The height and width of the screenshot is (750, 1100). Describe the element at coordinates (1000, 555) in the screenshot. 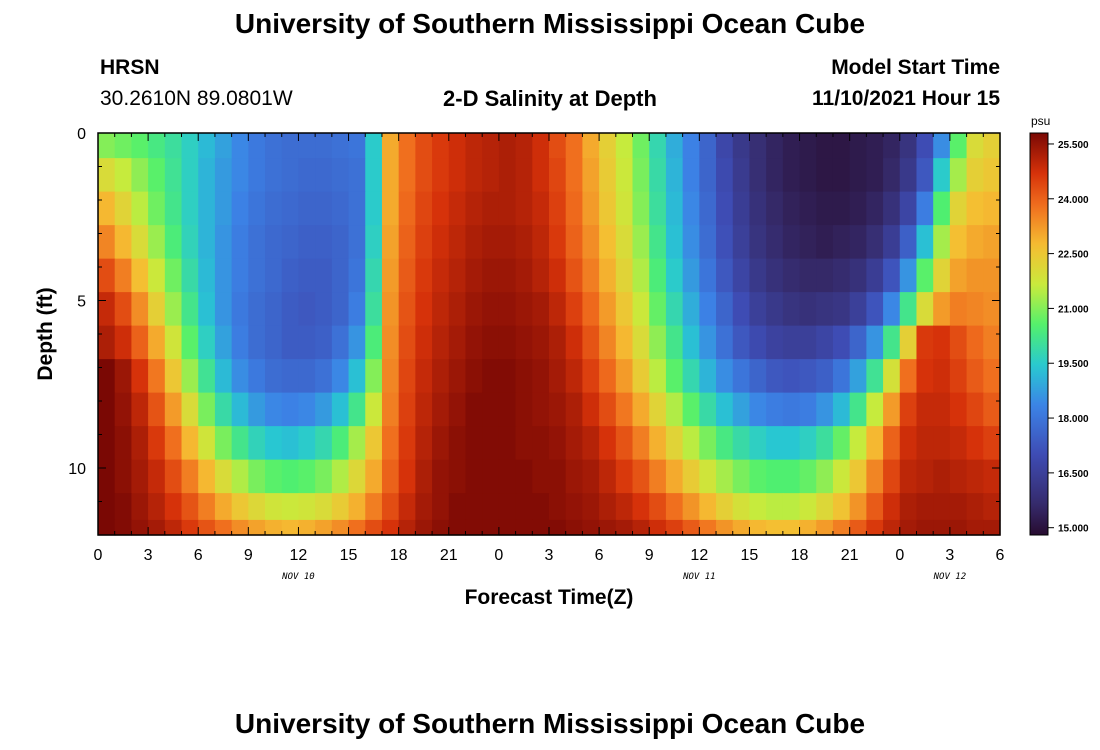

I see `x-tick-label: 6` at that location.